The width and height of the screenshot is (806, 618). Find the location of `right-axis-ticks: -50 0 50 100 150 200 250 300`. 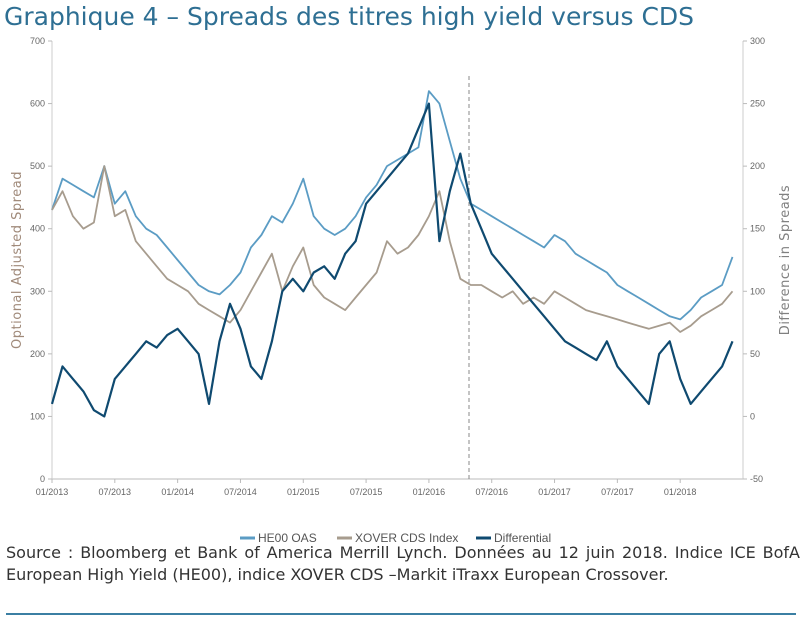

right-axis-ticks: -50 0 50 100 150 200 250 300 is located at coordinates (754, 260).